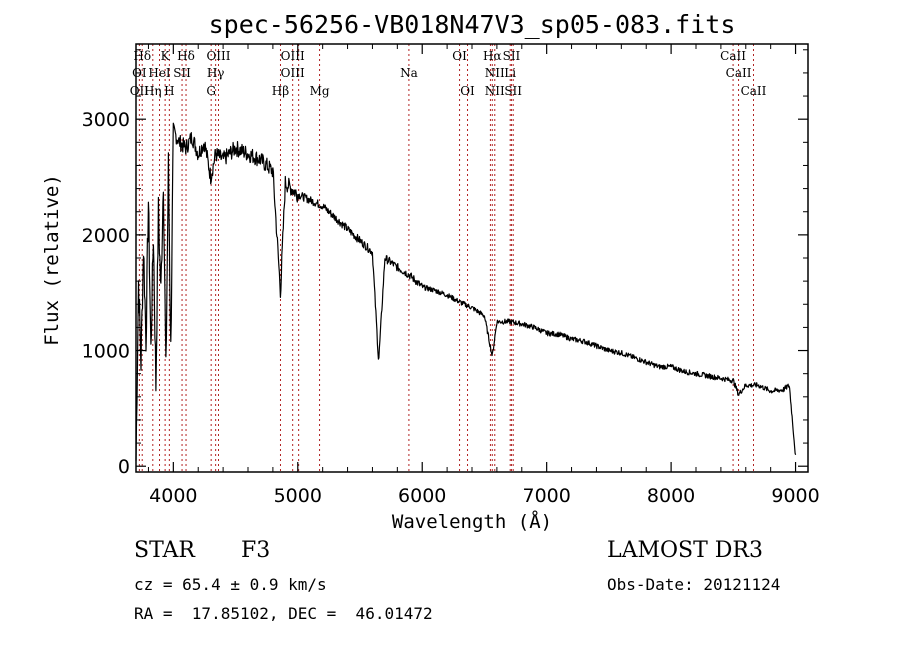 Image resolution: width=900 pixels, height=649 pixels. I want to click on spectral-line-label: K, so click(166, 56).